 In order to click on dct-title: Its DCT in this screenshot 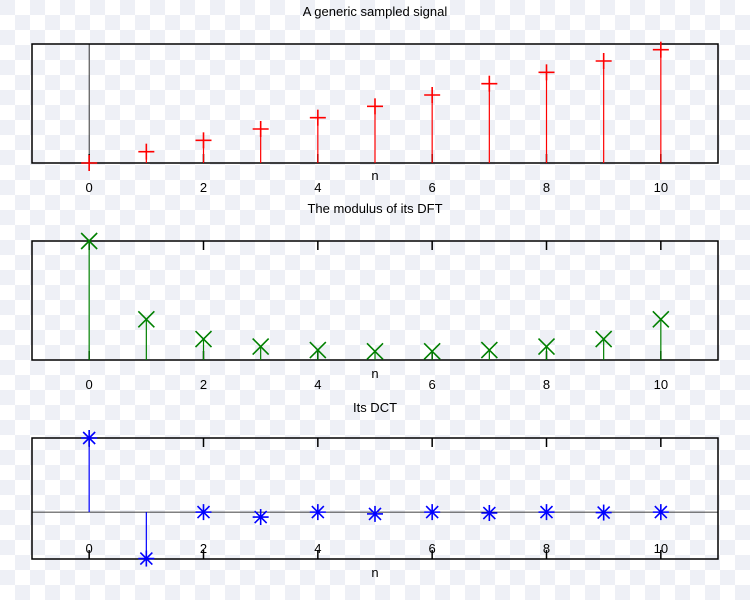, I will do `click(375, 407)`.